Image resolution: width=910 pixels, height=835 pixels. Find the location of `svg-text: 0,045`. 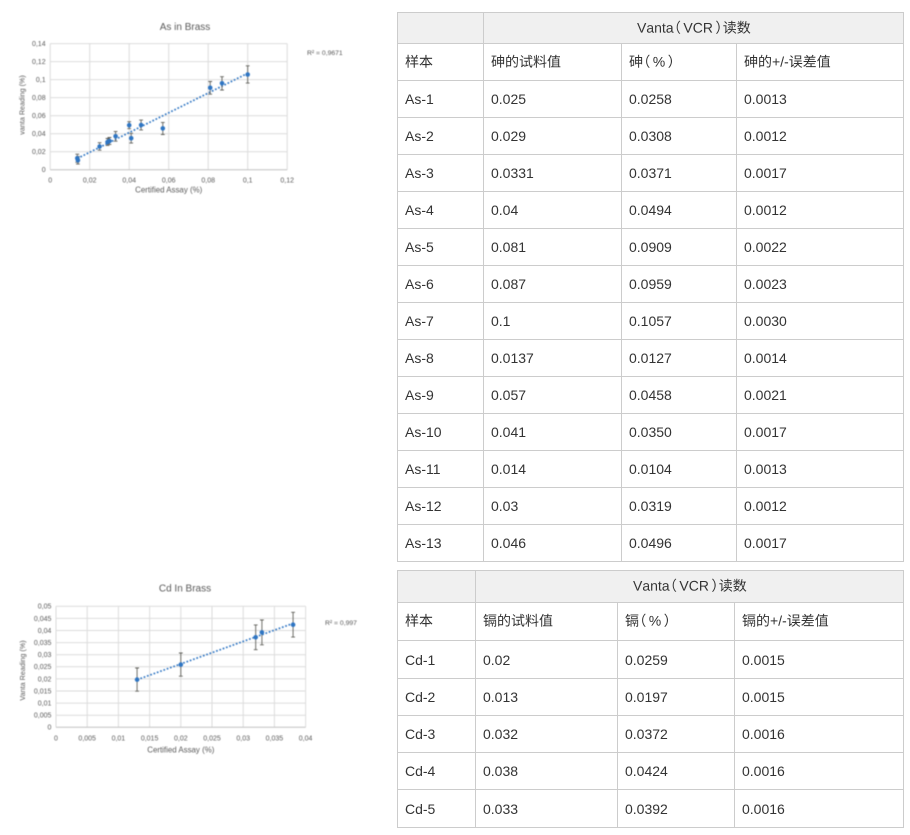

svg-text: 0,045 is located at coordinates (43, 619).